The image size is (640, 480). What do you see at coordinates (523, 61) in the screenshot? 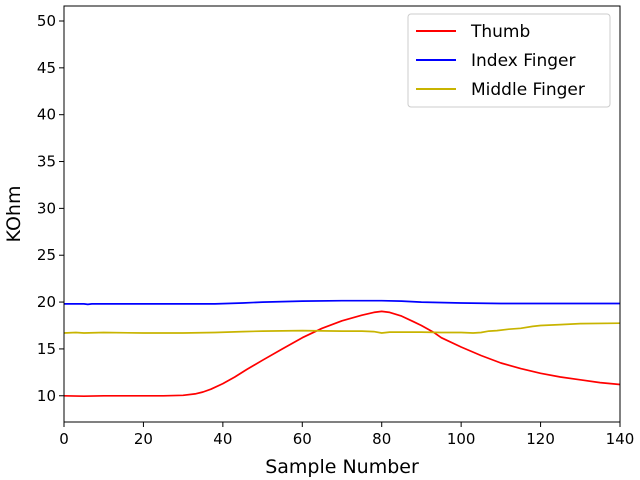
I see `legend-label: Index Finger` at bounding box center [523, 61].